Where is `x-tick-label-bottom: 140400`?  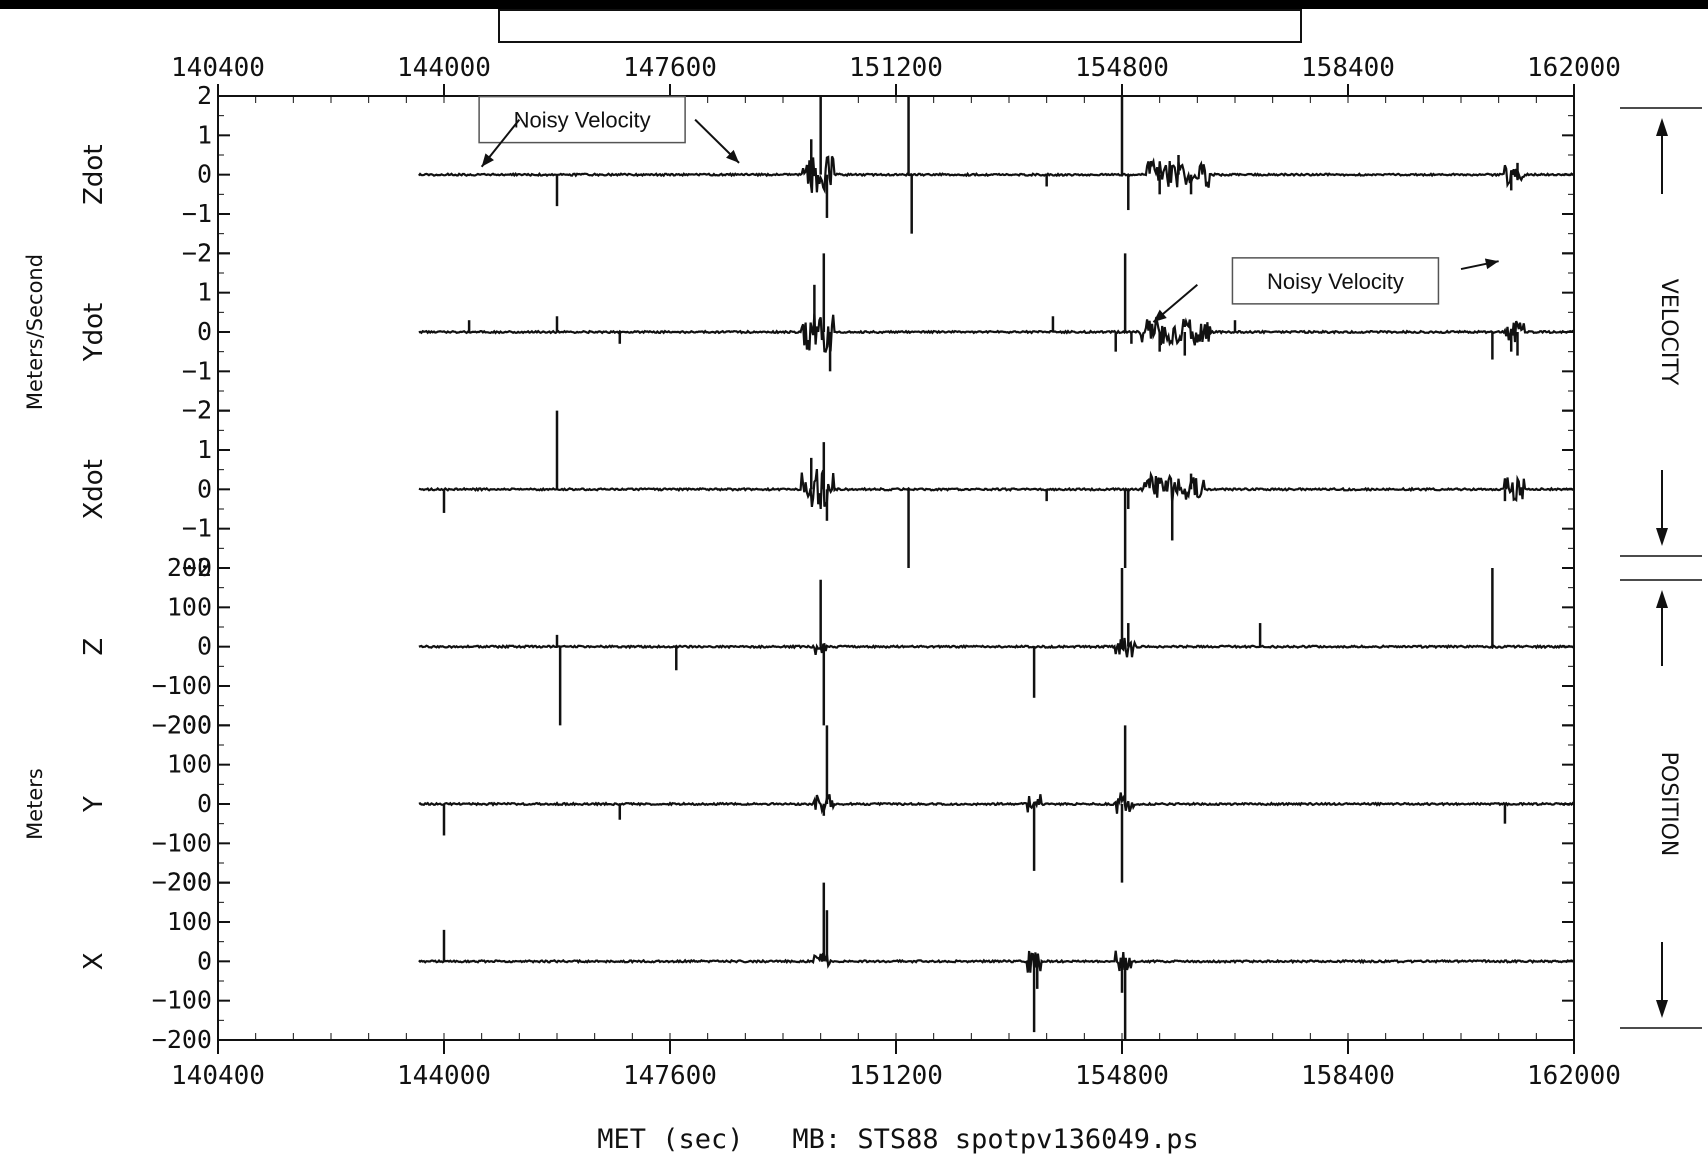 x-tick-label-bottom: 140400 is located at coordinates (218, 1076).